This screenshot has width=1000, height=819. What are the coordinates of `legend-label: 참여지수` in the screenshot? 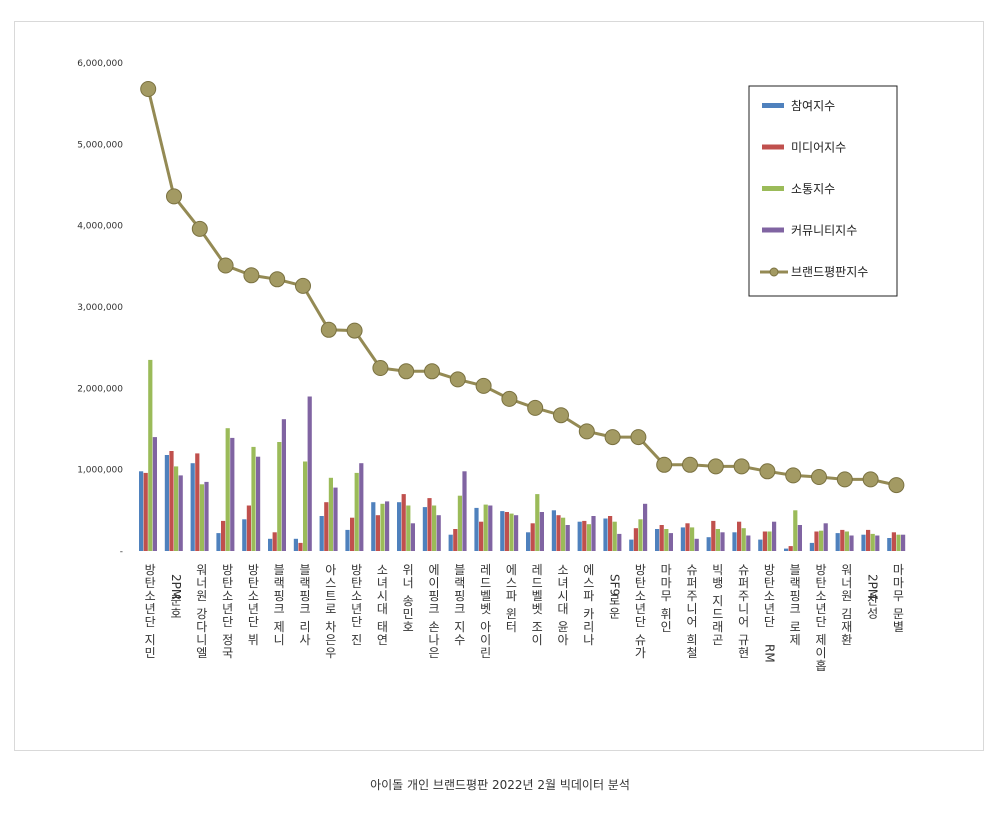 It's located at (813, 106).